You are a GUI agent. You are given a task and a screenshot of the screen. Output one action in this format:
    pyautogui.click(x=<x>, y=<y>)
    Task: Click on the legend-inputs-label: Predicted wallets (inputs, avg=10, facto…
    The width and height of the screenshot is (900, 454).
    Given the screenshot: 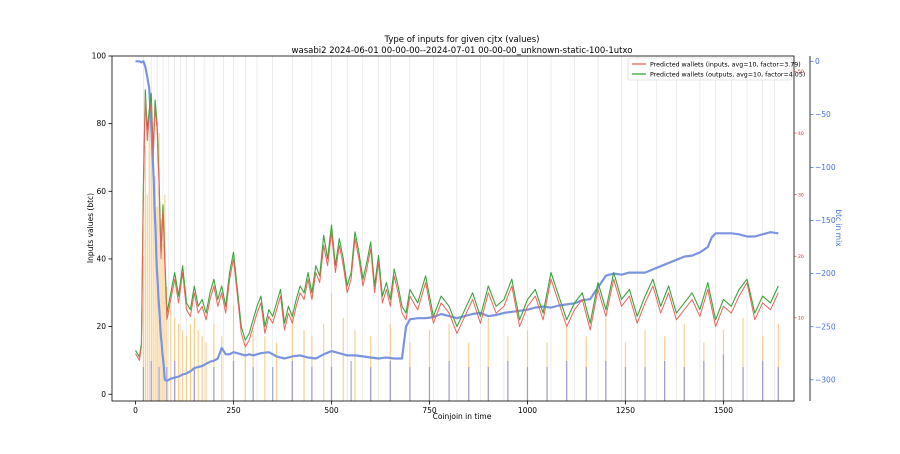 What is the action you would take?
    pyautogui.click(x=725, y=65)
    